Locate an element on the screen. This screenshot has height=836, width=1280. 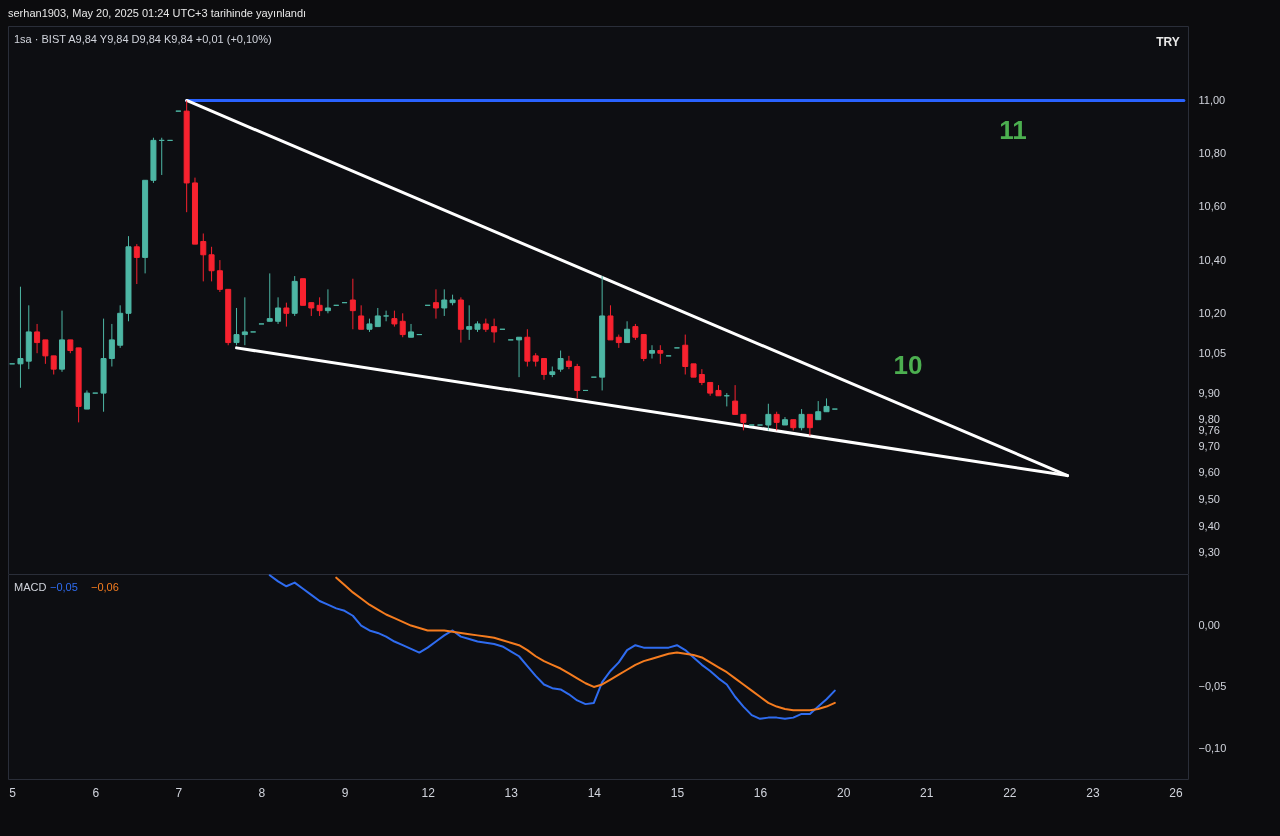
x-tick-label: 7 is located at coordinates (179, 792).